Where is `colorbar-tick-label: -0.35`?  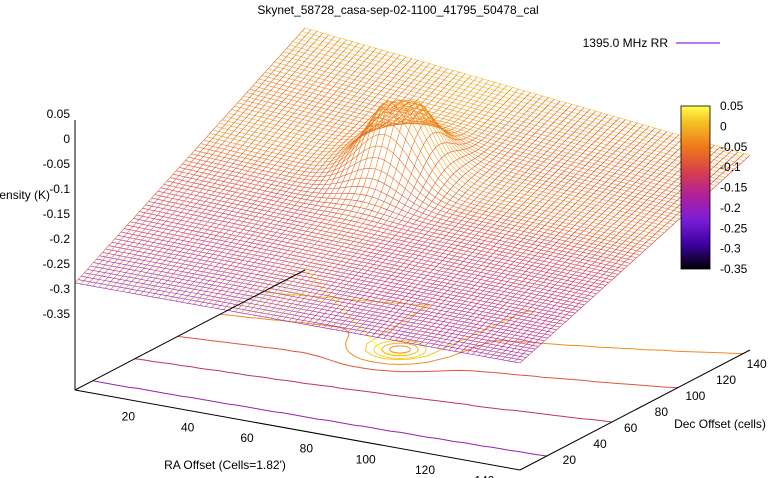
colorbar-tick-label: -0.35 is located at coordinates (734, 269).